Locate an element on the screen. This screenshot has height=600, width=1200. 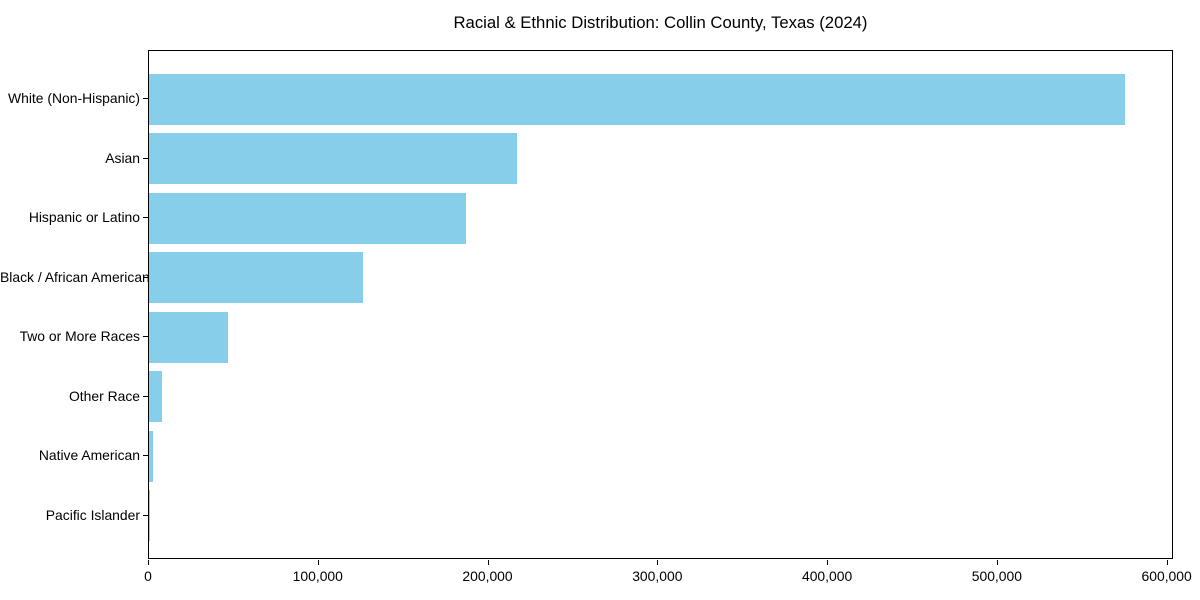
y-tick-label-two-or-more-races: Two or More Races is located at coordinates (79, 336).